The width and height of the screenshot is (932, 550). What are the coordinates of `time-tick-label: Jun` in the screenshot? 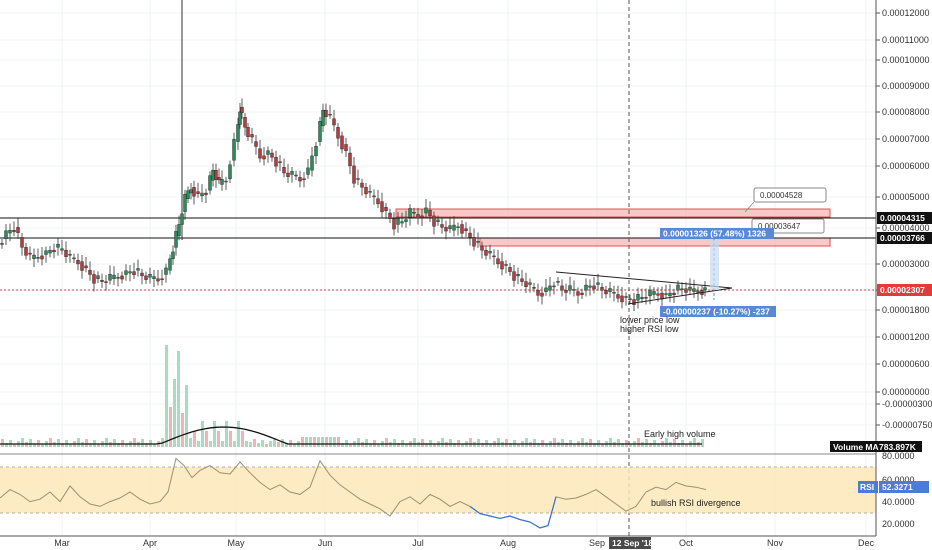 It's located at (325, 543).